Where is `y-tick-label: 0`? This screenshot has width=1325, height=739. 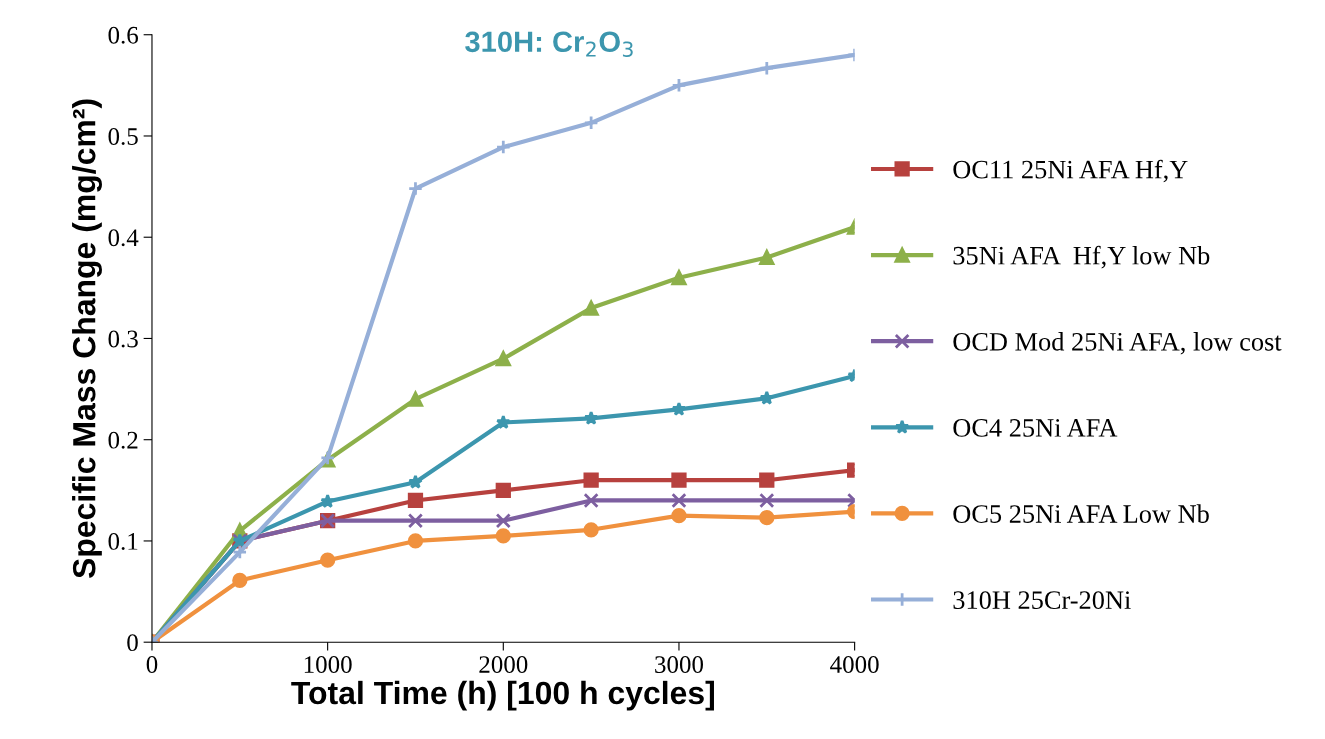
y-tick-label: 0 is located at coordinates (132, 643).